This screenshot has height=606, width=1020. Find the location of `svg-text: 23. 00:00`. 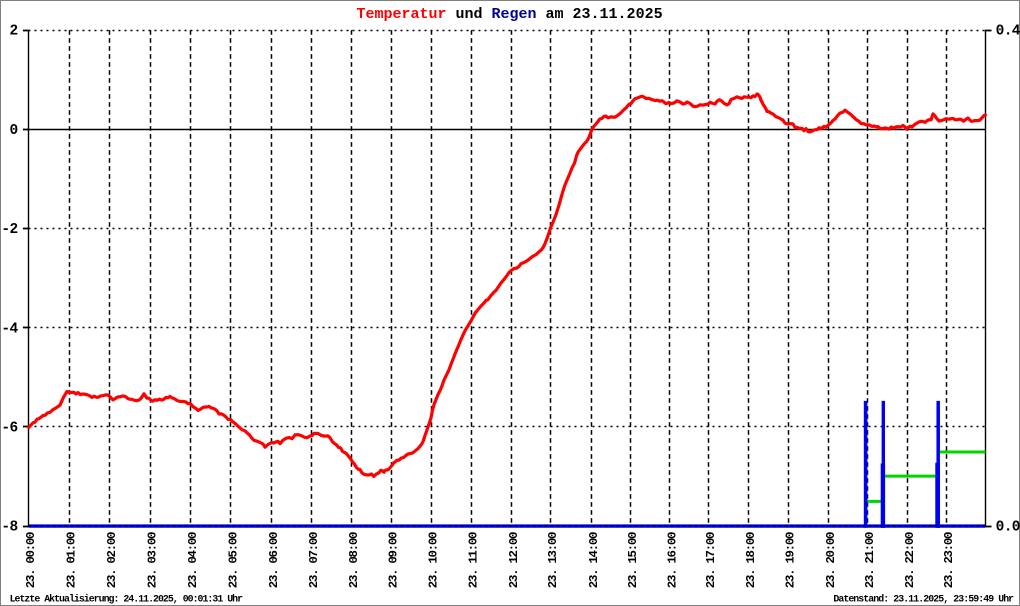

svg-text: 23. 00:00 is located at coordinates (31, 560).